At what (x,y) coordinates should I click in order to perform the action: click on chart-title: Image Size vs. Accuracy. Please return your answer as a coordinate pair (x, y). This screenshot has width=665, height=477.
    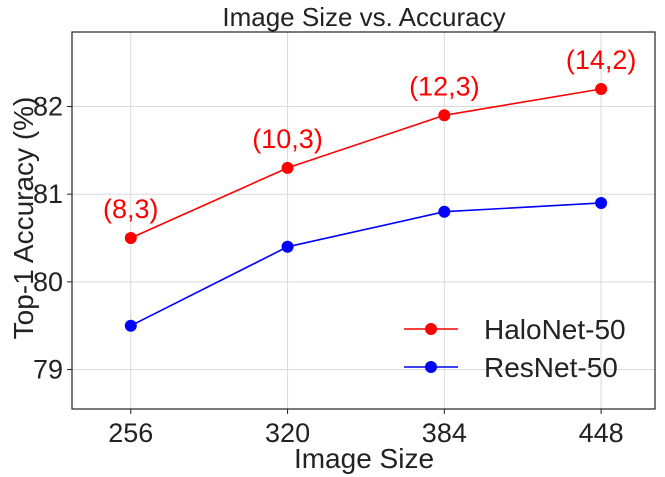
    Looking at the image, I should click on (363, 17).